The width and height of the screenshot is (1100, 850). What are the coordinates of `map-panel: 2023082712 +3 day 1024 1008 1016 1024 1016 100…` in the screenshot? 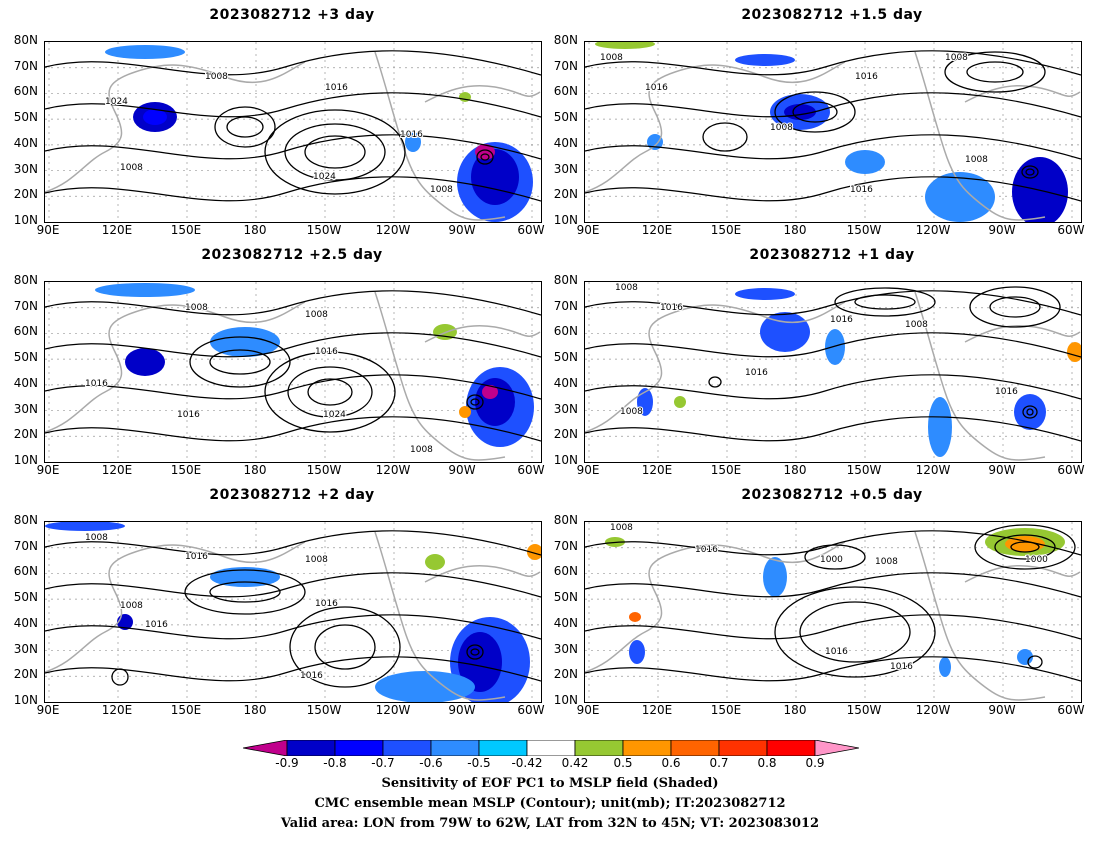 It's located at (278, 120).